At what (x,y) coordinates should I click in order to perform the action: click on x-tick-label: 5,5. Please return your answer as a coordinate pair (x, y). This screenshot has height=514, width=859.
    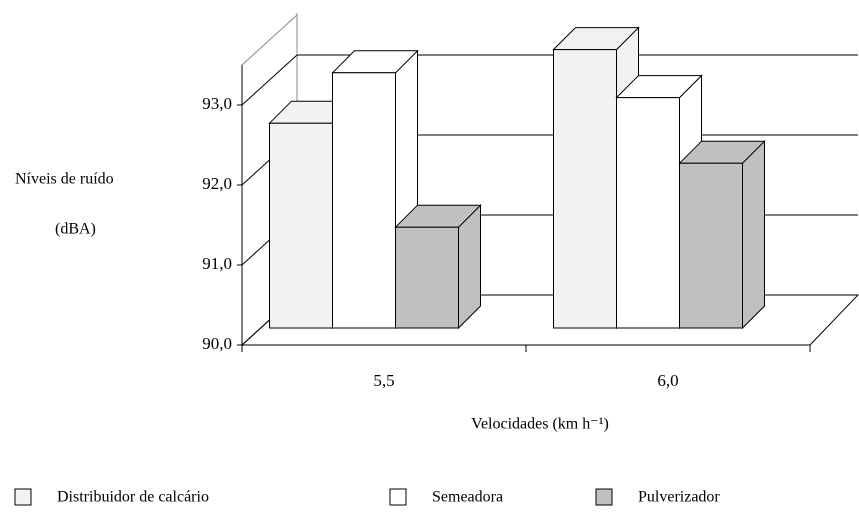
    Looking at the image, I should click on (383, 380).